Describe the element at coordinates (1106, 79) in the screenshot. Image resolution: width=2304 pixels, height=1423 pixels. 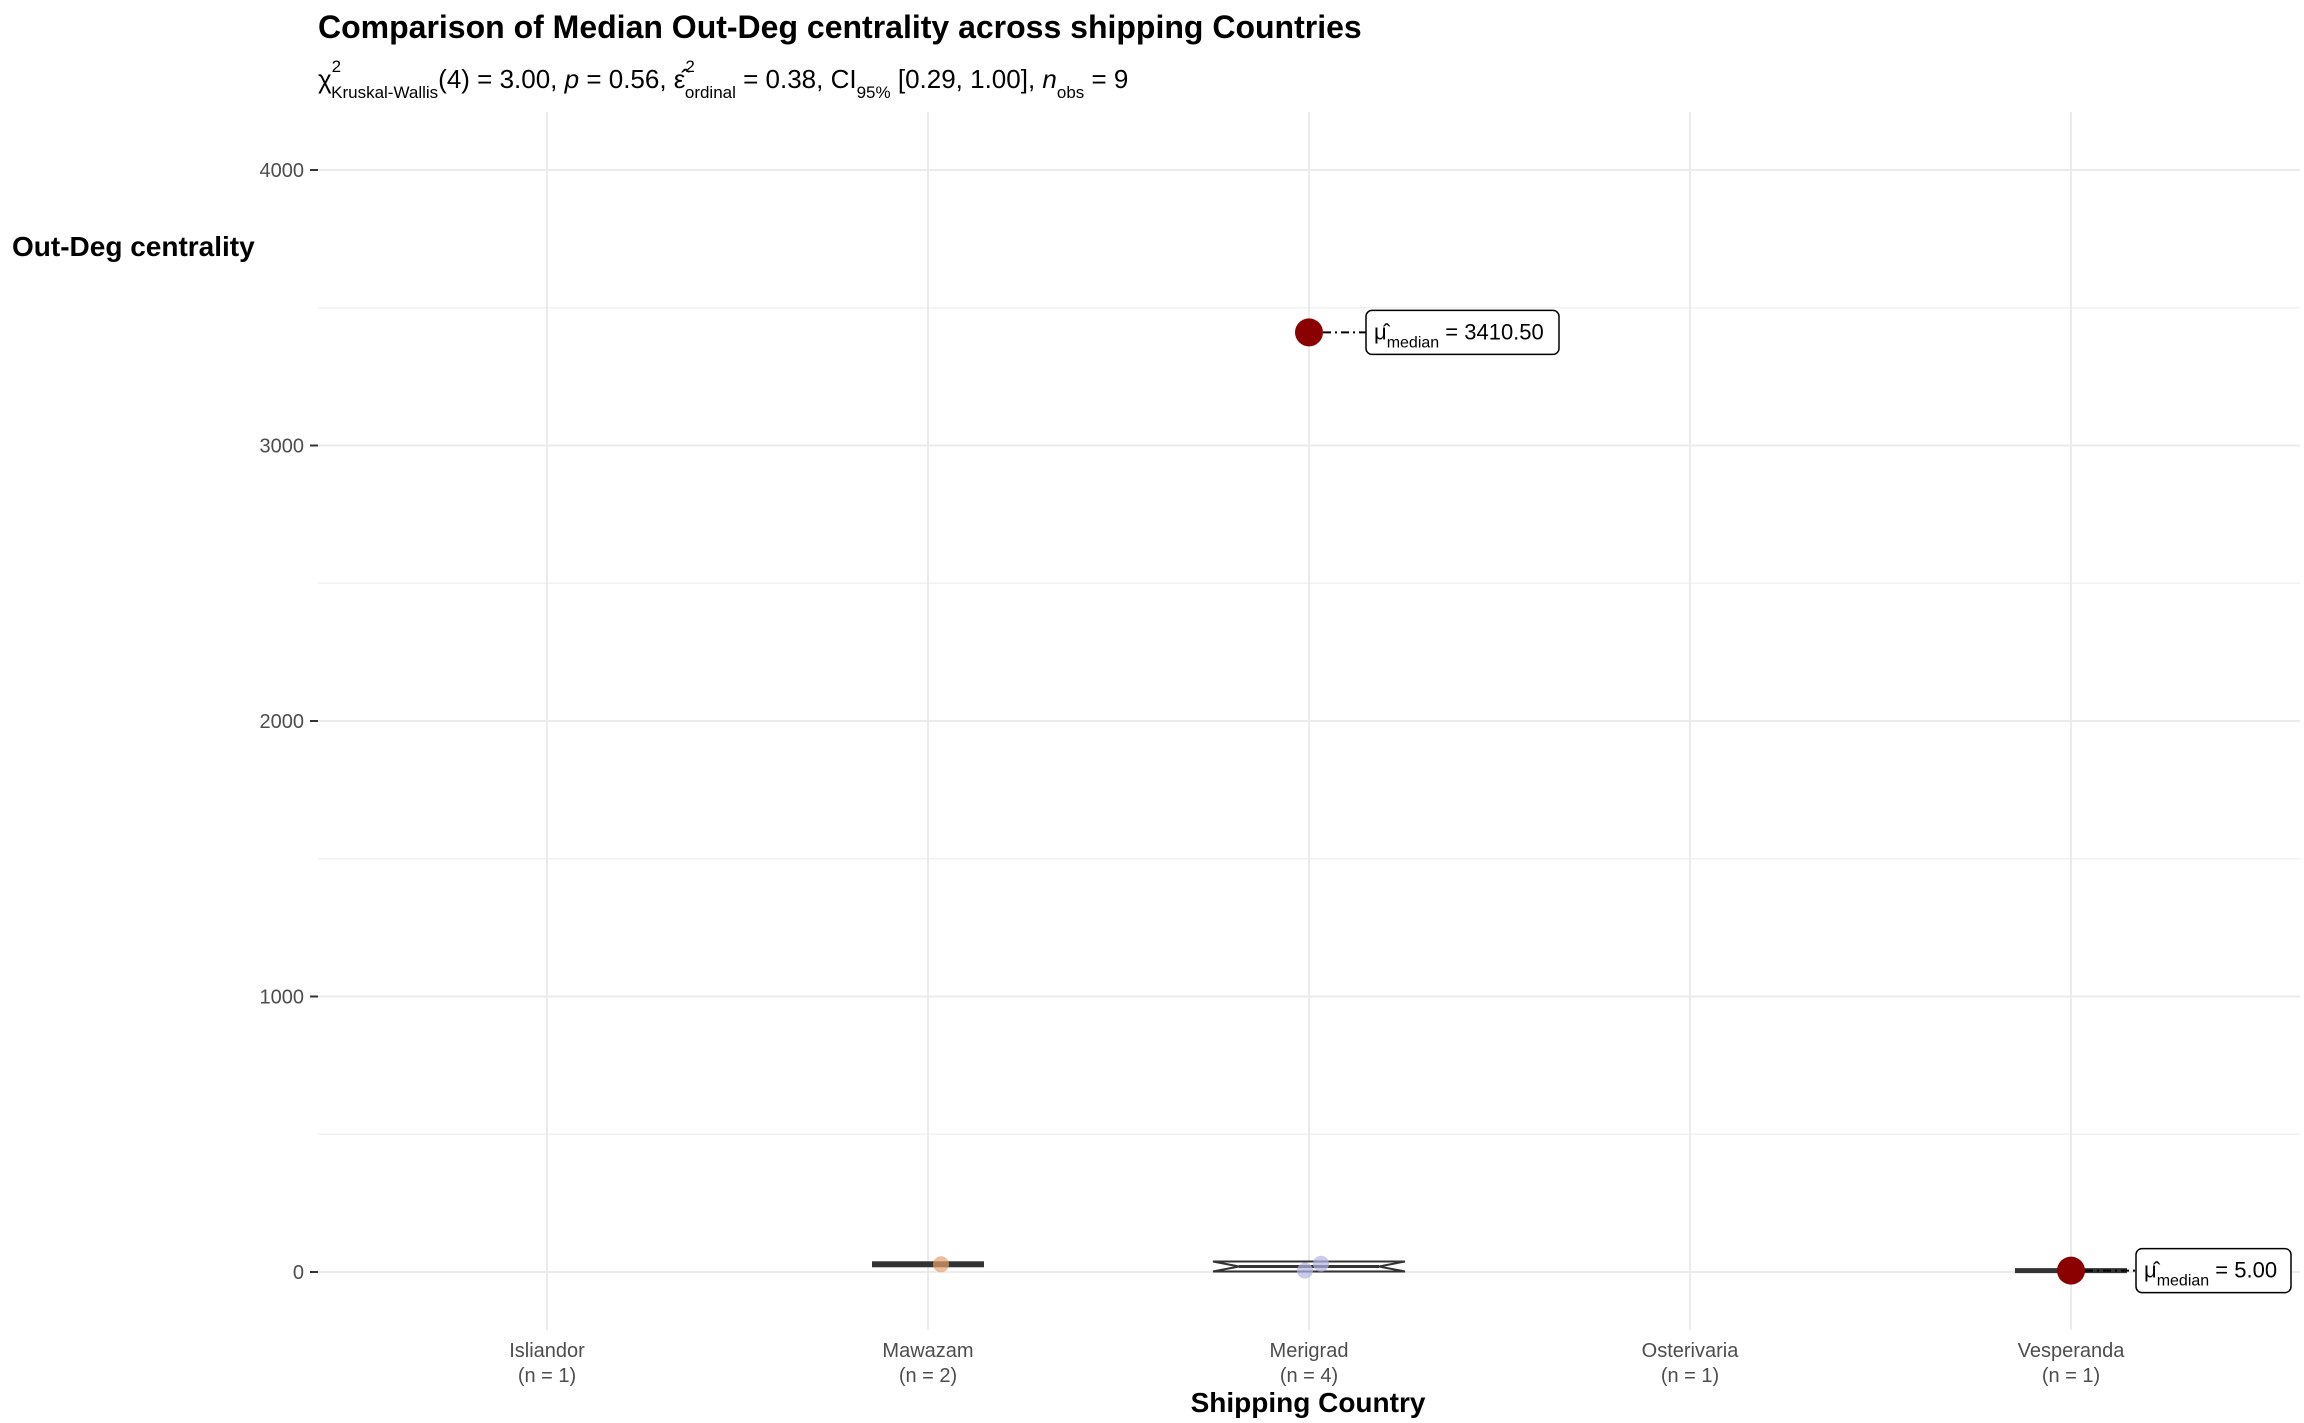
I see `subtitle-n-value: = 9` at that location.